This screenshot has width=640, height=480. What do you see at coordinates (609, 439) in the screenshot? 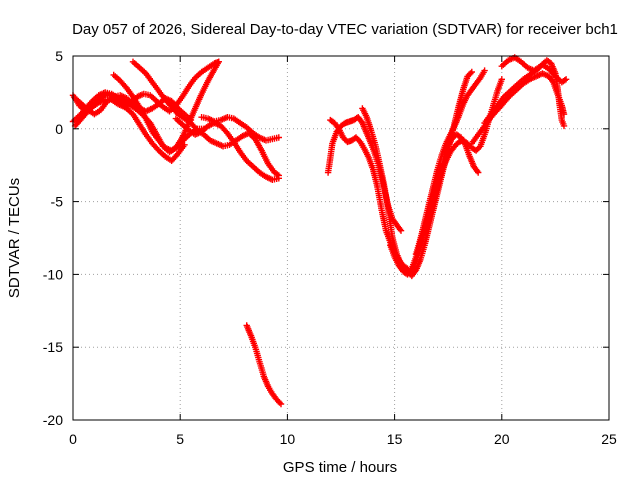
I see `x-tick-label: 25` at bounding box center [609, 439].